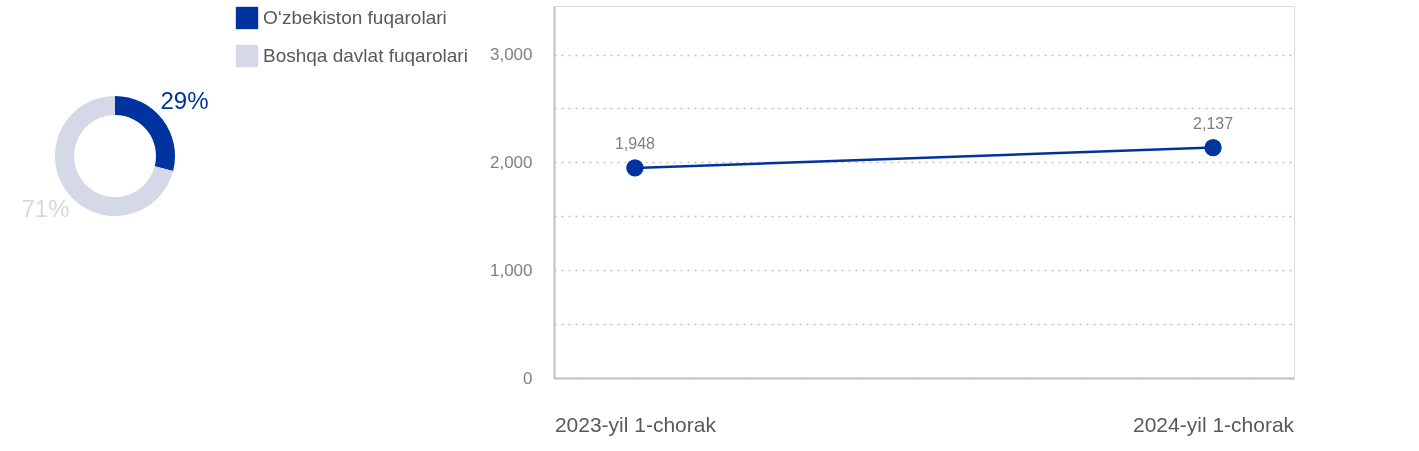 The image size is (1419, 451). What do you see at coordinates (511, 270) in the screenshot?
I see `y-tick-label: 1,000` at bounding box center [511, 270].